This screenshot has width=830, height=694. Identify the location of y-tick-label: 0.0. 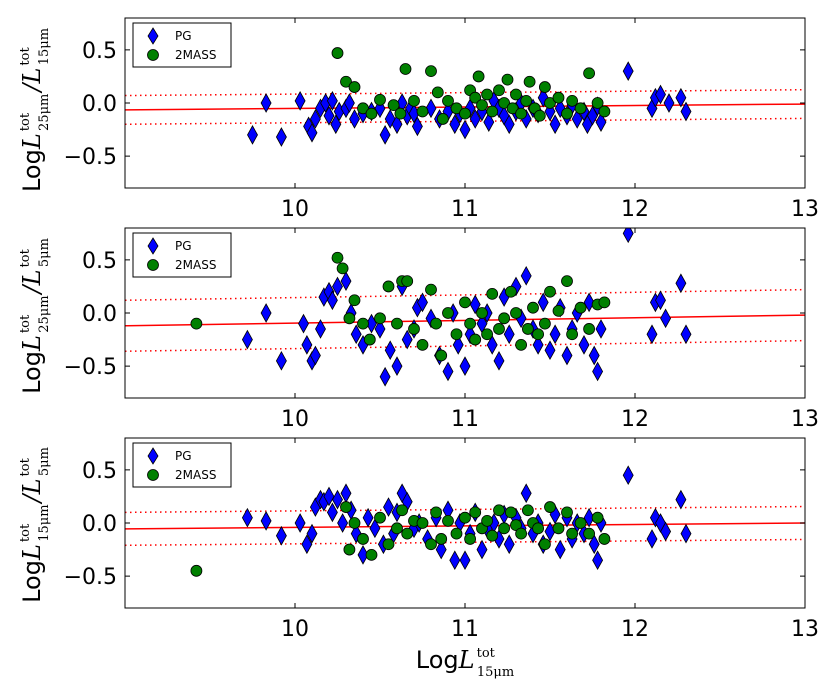
(99, 104).